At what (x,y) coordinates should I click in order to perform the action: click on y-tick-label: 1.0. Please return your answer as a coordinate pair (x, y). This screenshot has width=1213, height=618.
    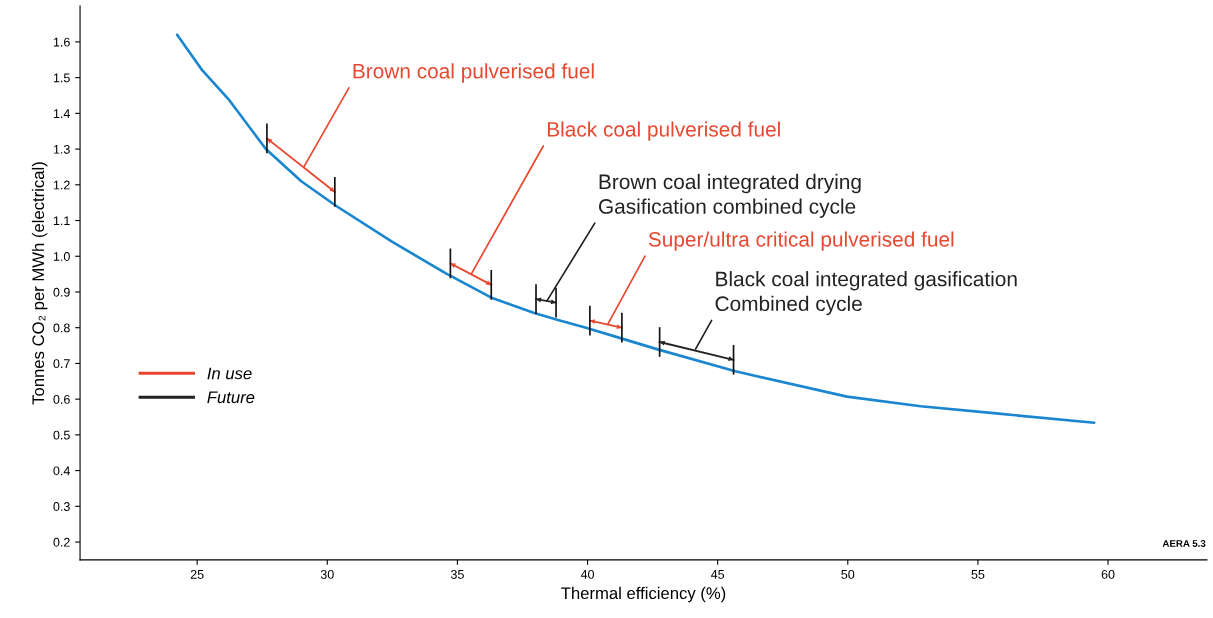
    Looking at the image, I should click on (61, 256).